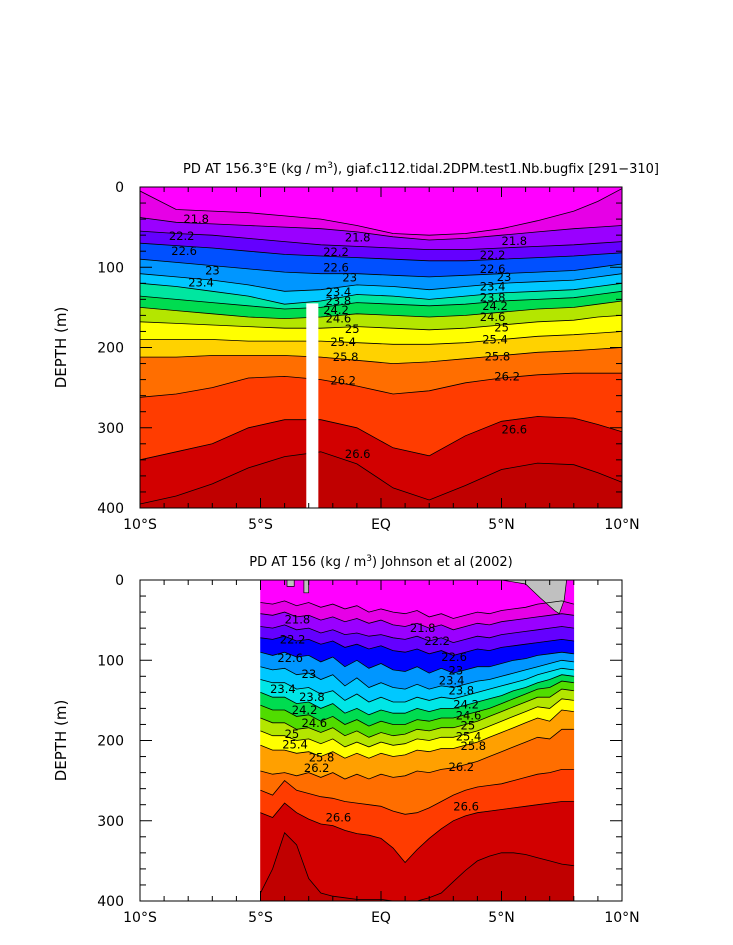 The width and height of the screenshot is (733, 945). What do you see at coordinates (260, 918) in the screenshot?
I see `x-tick-label: 5°S` at bounding box center [260, 918].